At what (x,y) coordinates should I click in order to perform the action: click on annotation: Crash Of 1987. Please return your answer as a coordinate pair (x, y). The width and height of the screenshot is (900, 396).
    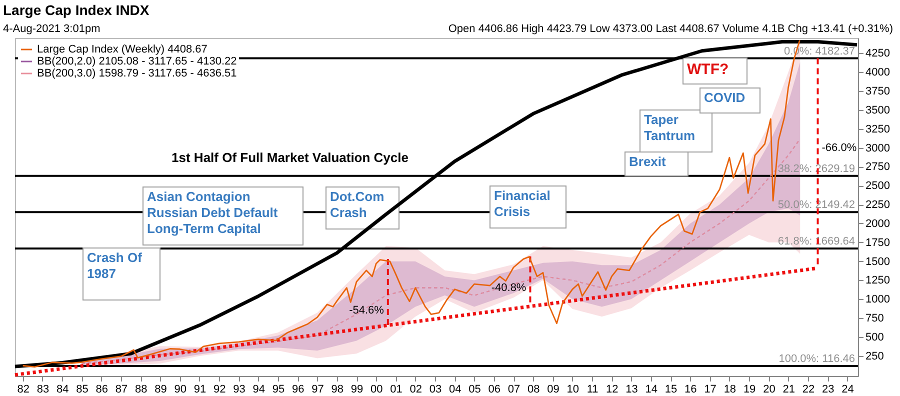
    Looking at the image, I should click on (115, 265).